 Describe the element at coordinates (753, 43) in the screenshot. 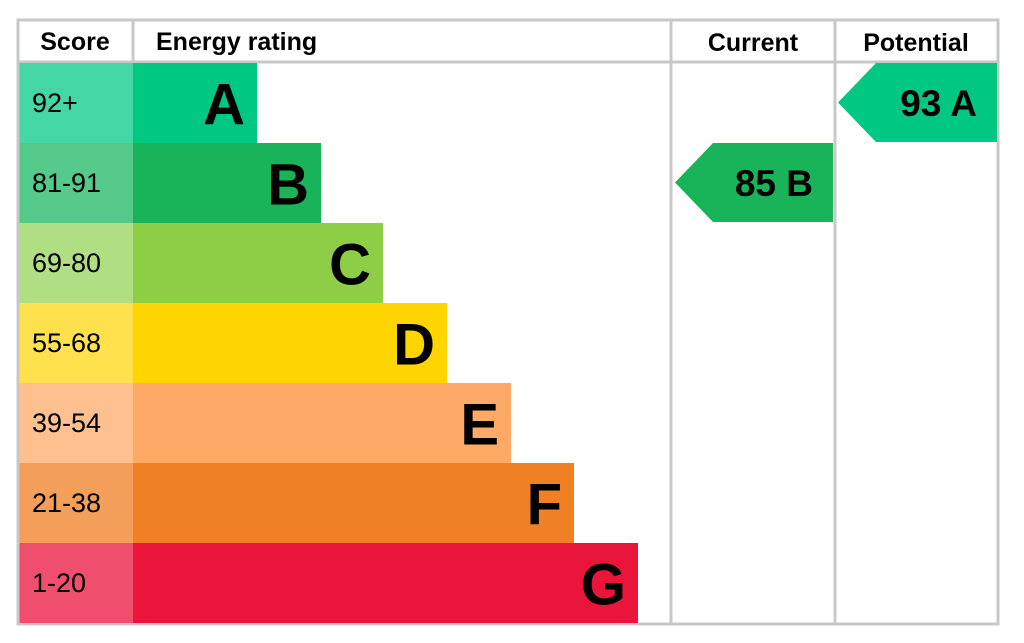

I see `header: Current` at that location.